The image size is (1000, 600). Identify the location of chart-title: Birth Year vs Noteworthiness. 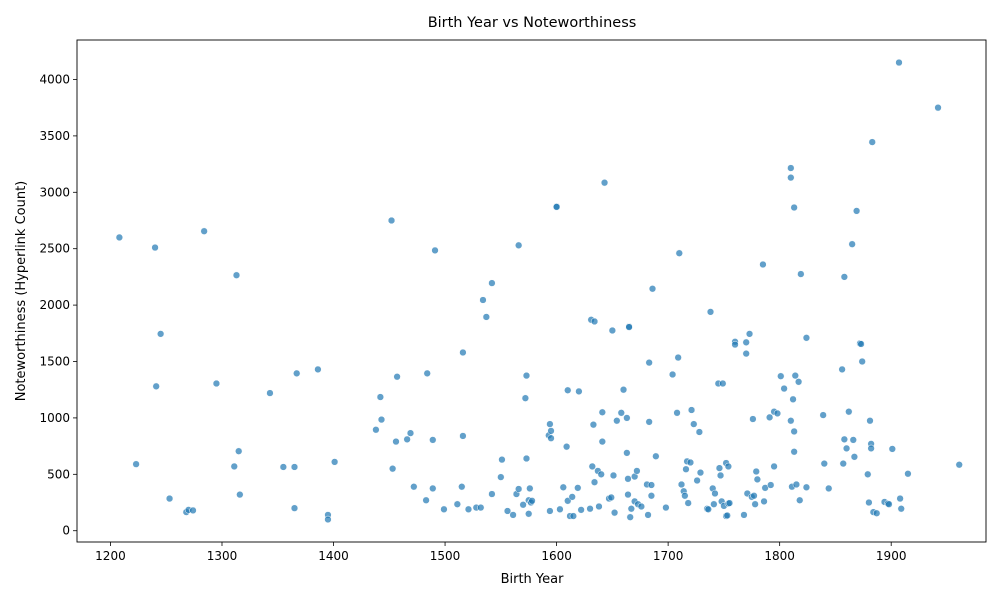
(532, 23).